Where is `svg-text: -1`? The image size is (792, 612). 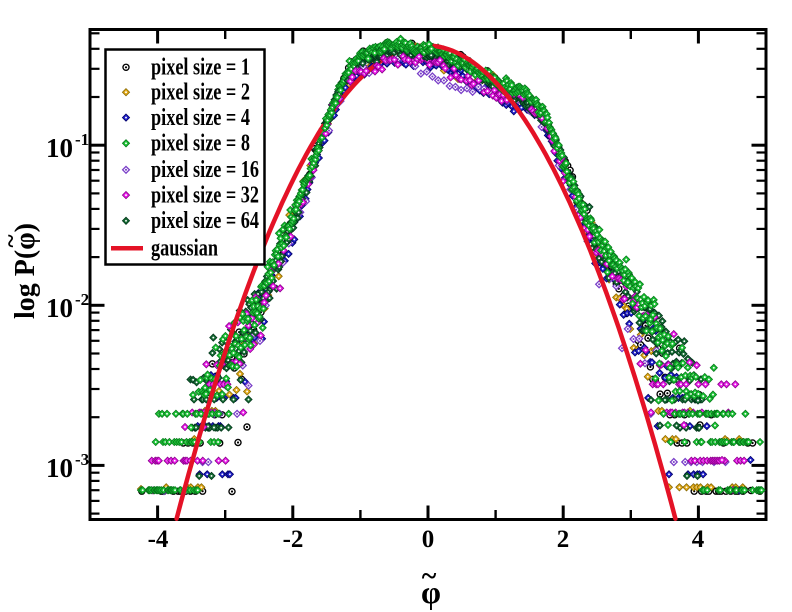
svg-text: -1 is located at coordinates (82, 139).